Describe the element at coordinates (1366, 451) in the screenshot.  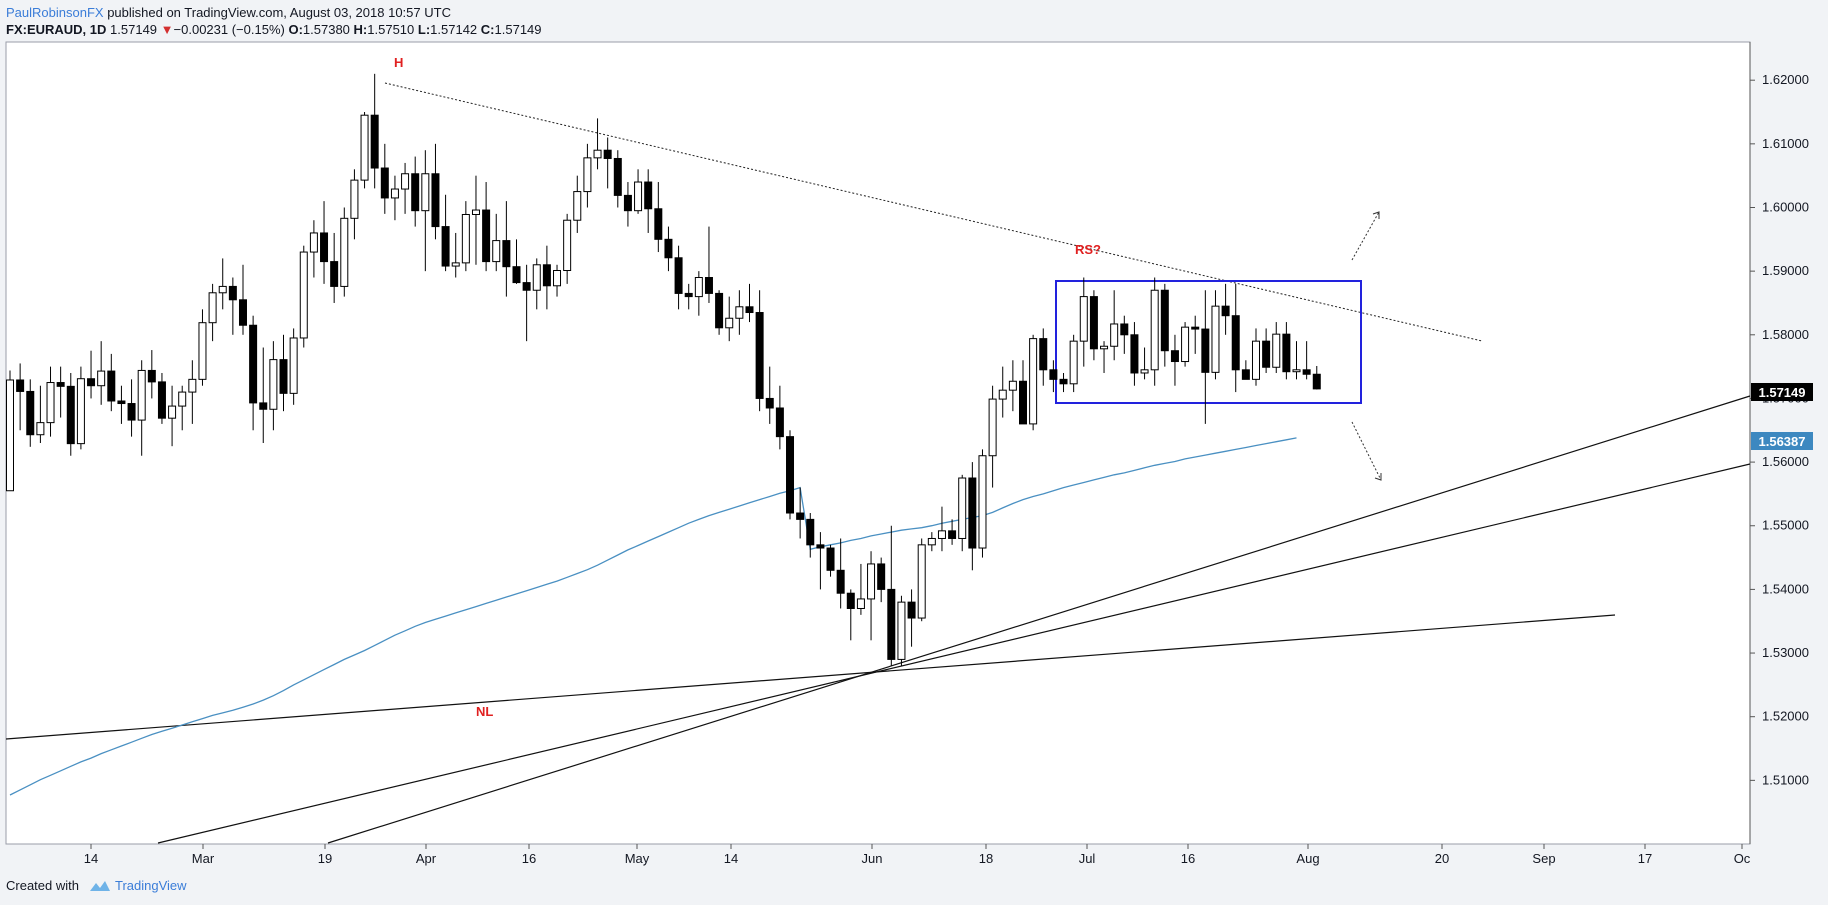
I see `breakout-down-arrow` at that location.